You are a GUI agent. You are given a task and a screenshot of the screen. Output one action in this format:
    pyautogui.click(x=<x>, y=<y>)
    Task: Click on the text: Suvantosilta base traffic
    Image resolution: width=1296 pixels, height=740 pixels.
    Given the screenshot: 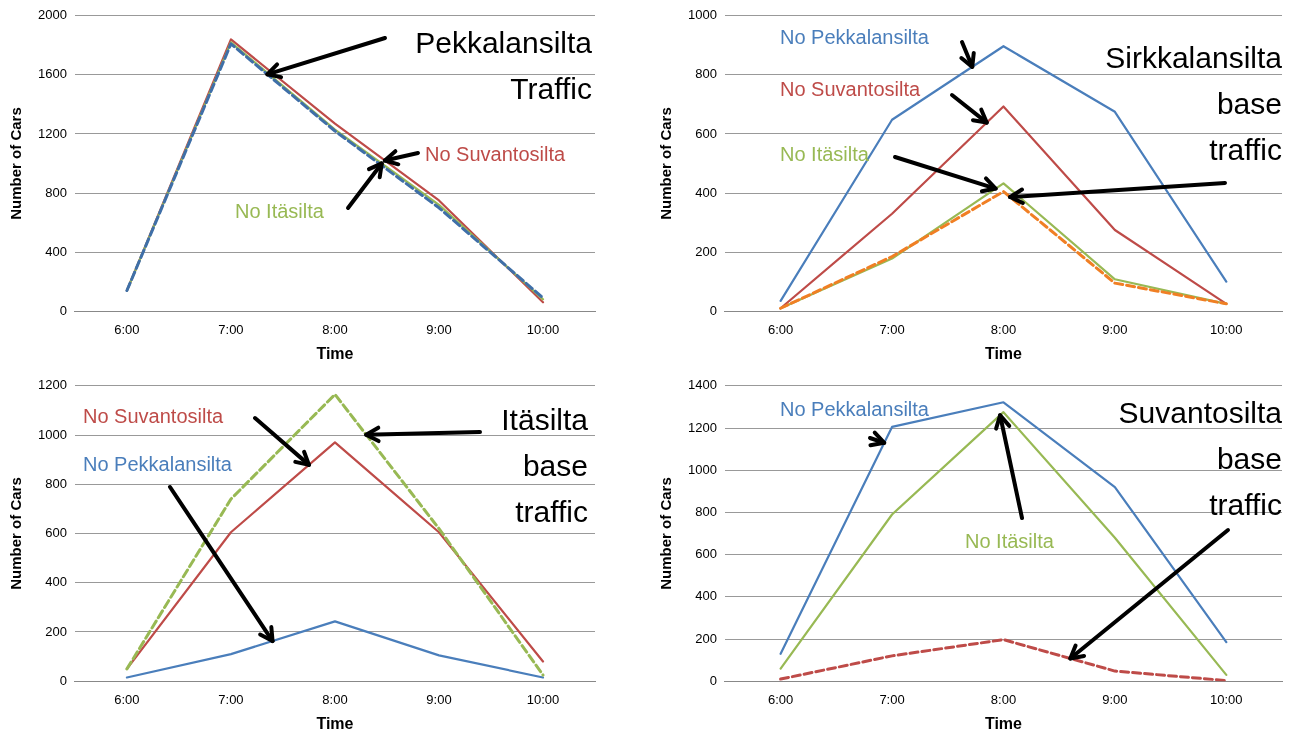 What is the action you would take?
    pyautogui.click(x=1200, y=459)
    